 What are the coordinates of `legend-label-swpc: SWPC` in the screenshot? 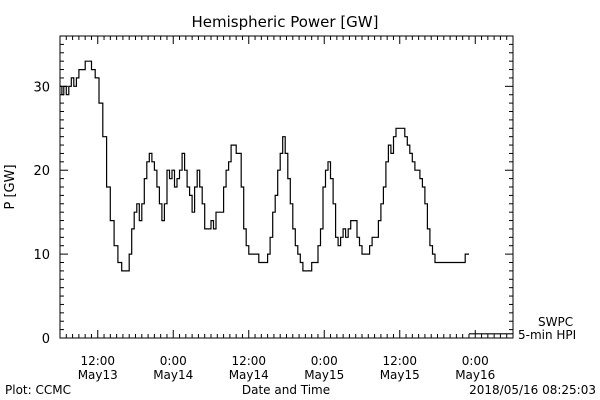 It's located at (555, 322).